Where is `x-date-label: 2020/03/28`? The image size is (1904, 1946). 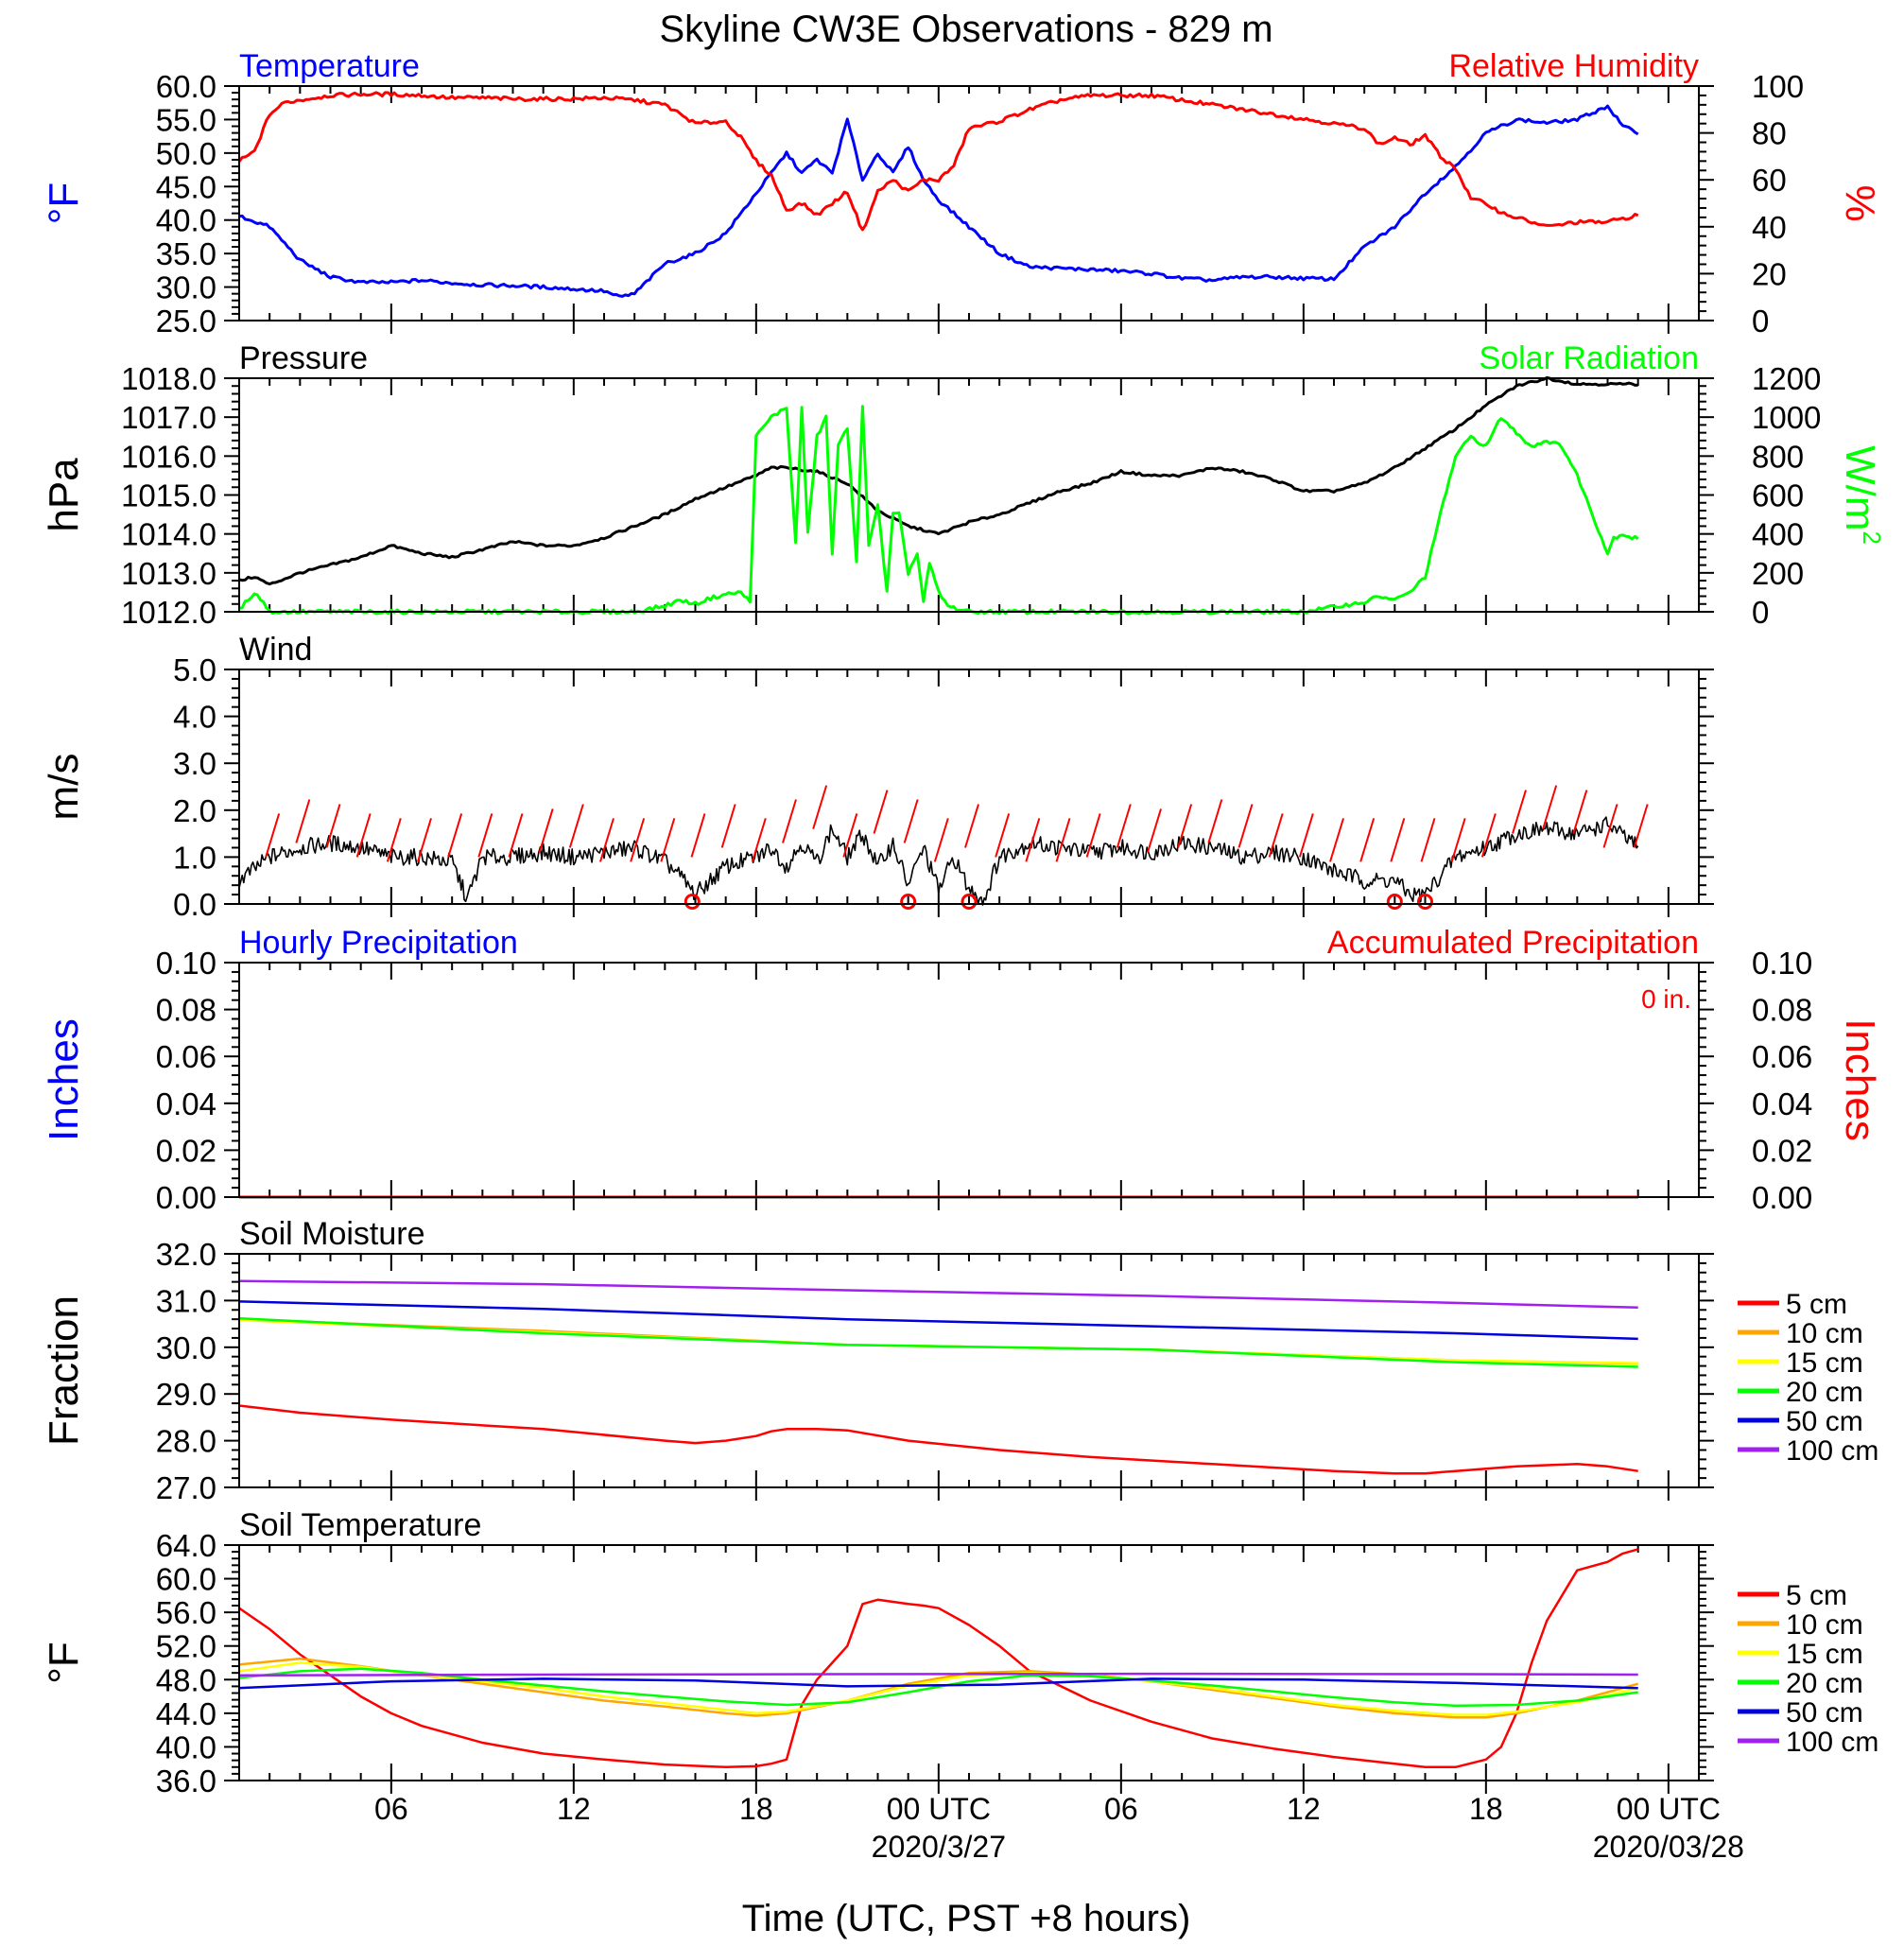
x-date-label: 2020/03/28 is located at coordinates (1668, 1847).